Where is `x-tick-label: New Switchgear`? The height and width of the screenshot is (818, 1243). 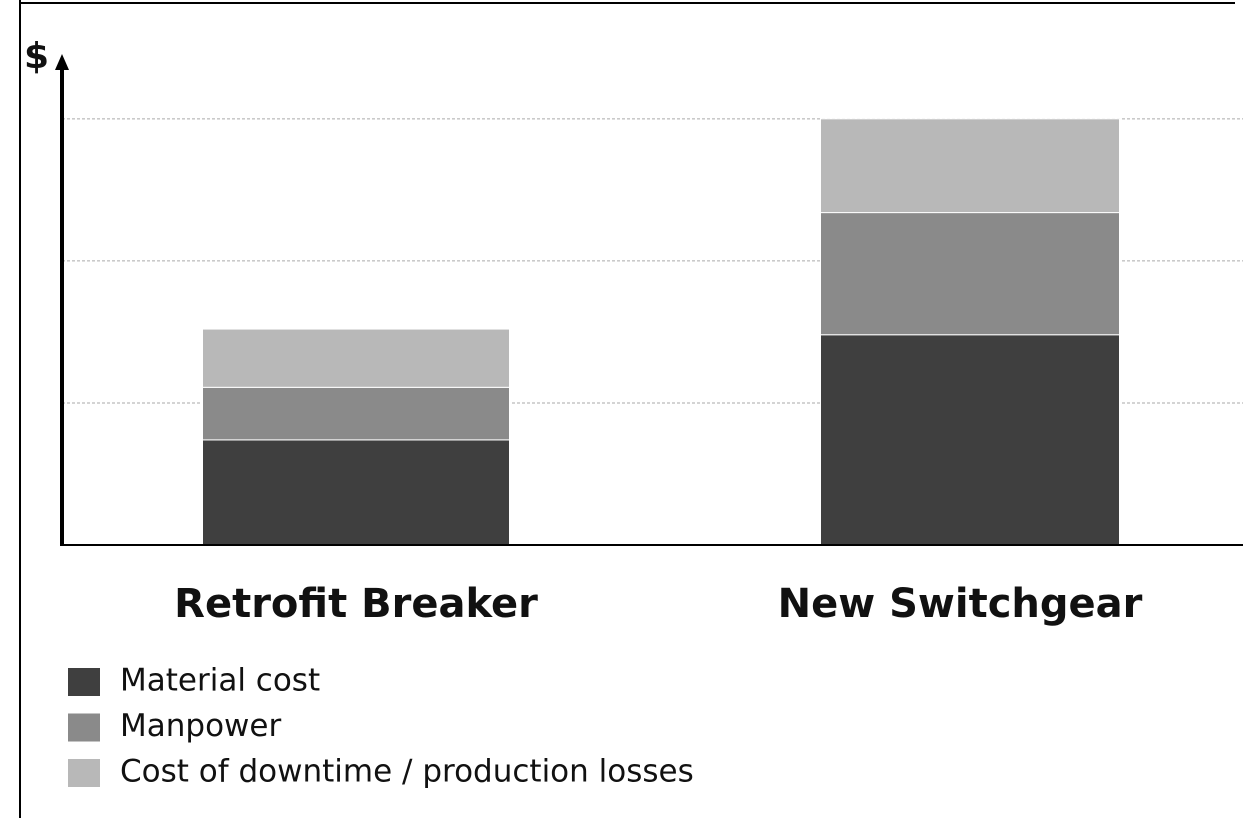 x-tick-label: New Switchgear is located at coordinates (960, 604).